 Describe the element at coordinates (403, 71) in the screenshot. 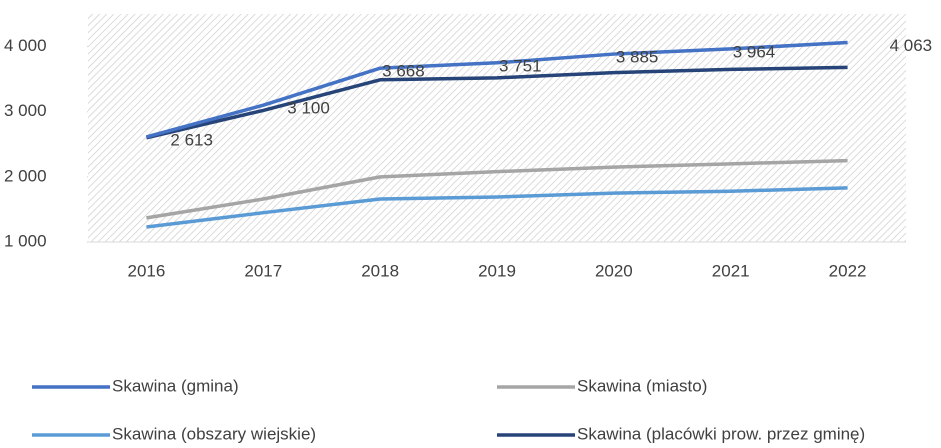

I see `data-label: 3 668` at that location.